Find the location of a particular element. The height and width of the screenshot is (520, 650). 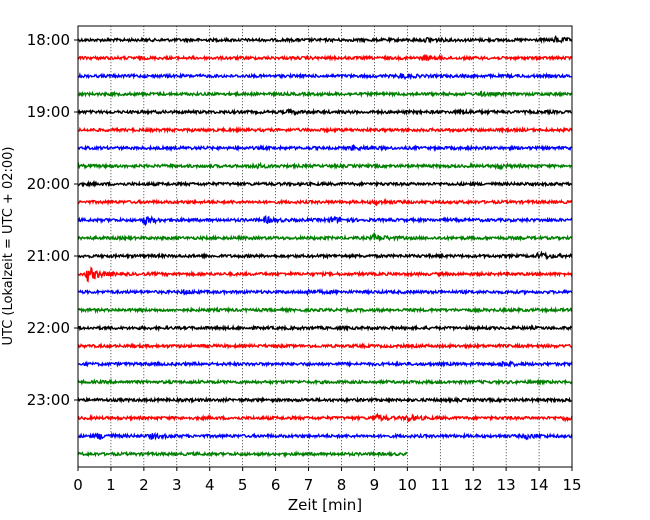

trace-row-1930 is located at coordinates (325, 148).